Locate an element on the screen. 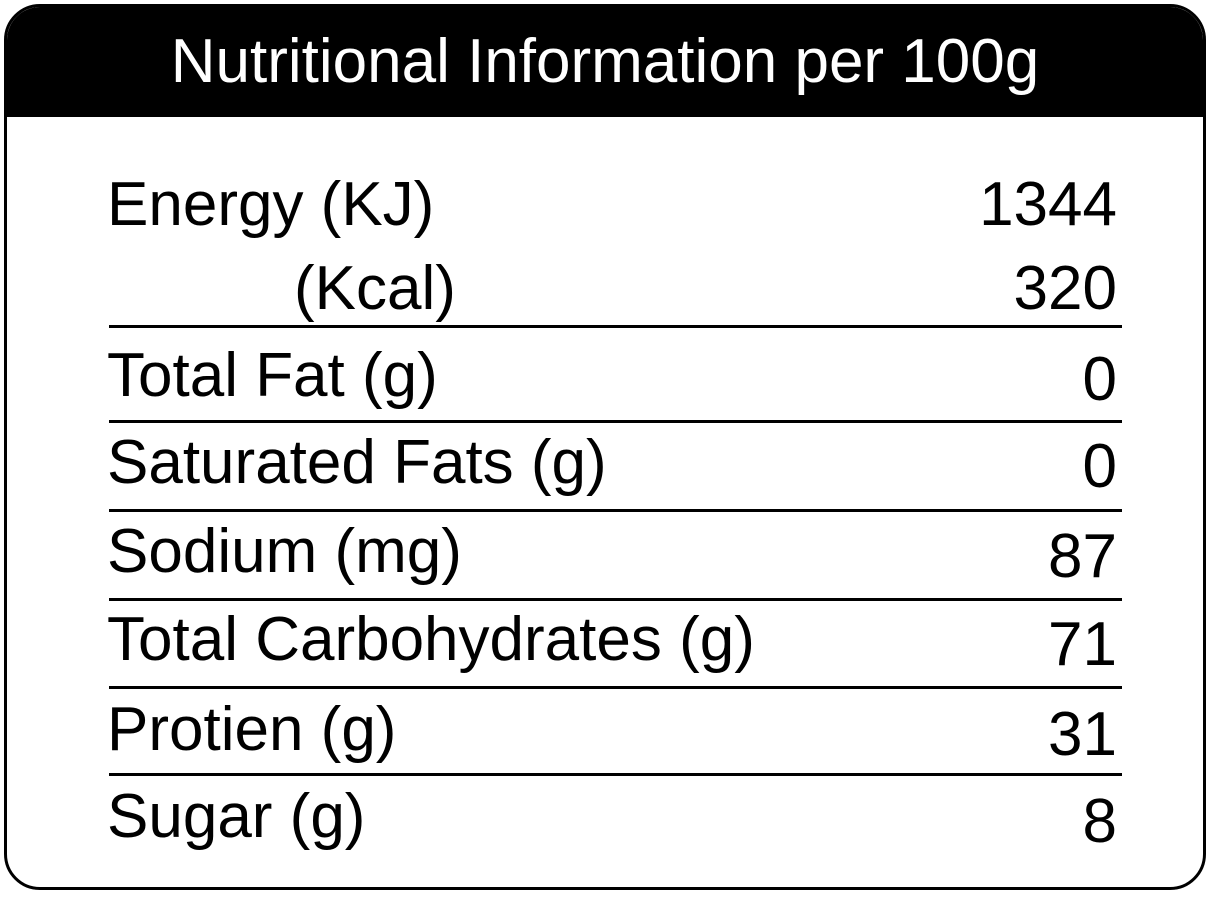  row-label-total-fat: Total Fat (g) is located at coordinates (272, 375).